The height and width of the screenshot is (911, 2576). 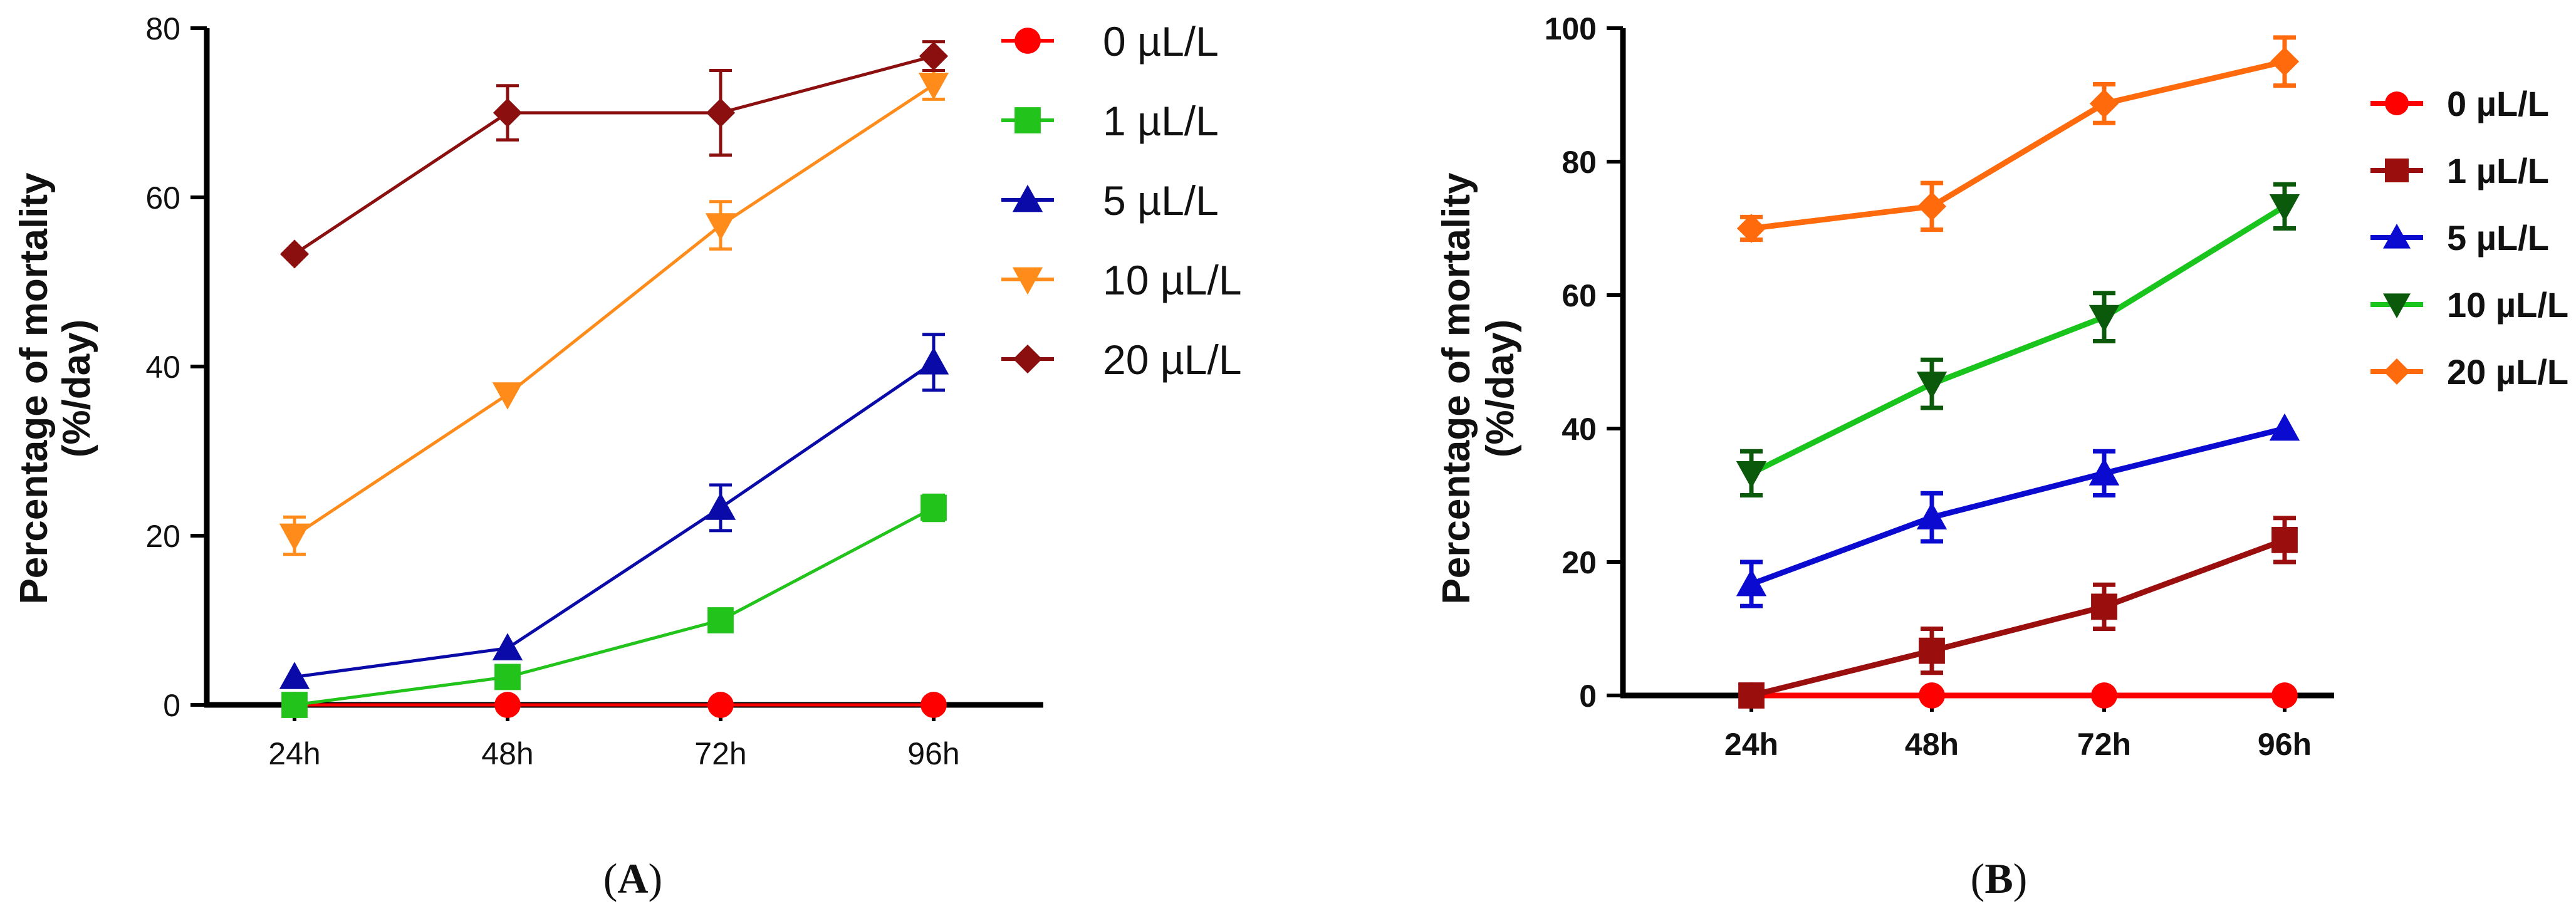 I want to click on panel-a-y-tick-label: 40, so click(x=162, y=367).